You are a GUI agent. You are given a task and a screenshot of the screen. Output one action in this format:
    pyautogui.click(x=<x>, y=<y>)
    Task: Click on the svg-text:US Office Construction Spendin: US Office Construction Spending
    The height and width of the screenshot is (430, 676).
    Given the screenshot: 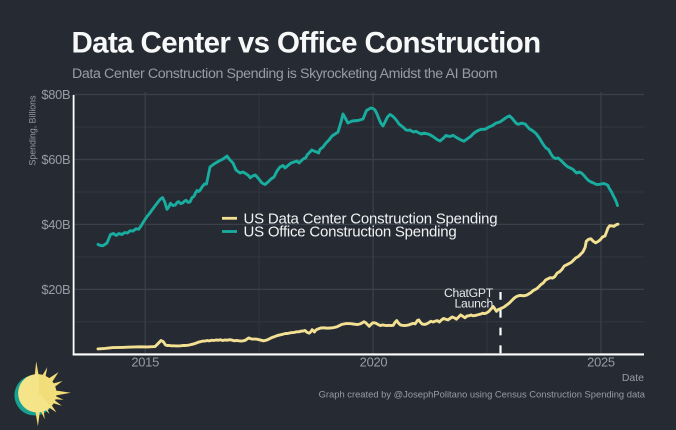 What is the action you would take?
    pyautogui.click(x=350, y=232)
    